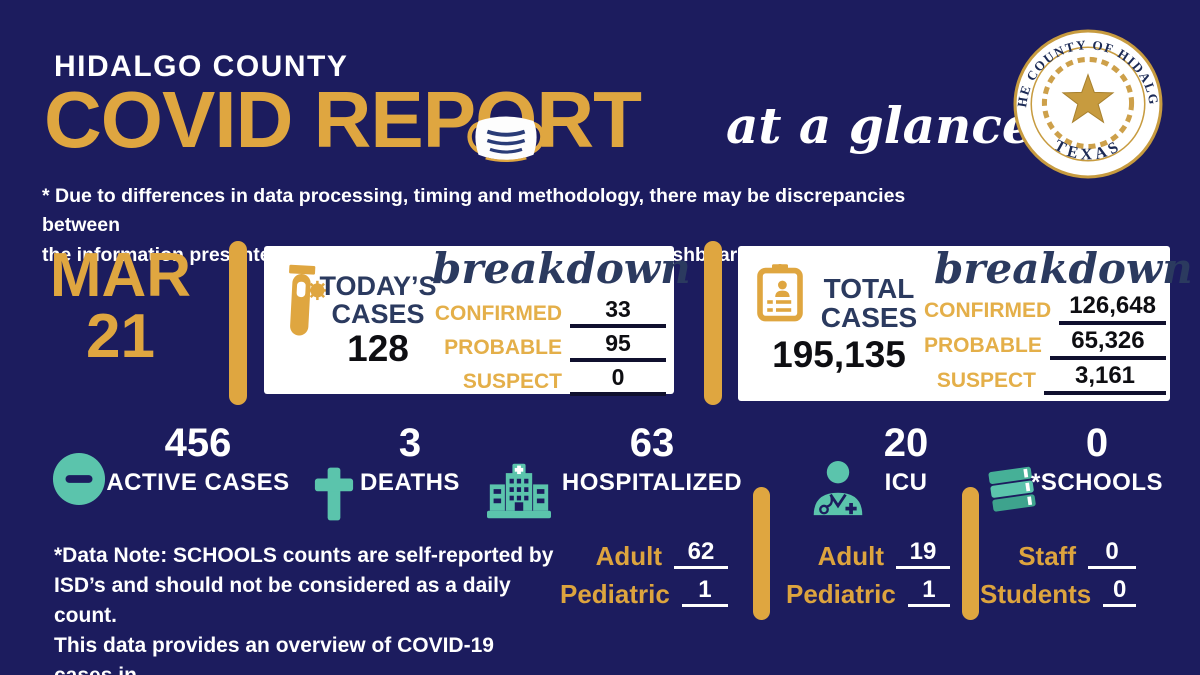 The image size is (1200, 675). I want to click on total-cases-title: TOTAL CASES, so click(869, 303).